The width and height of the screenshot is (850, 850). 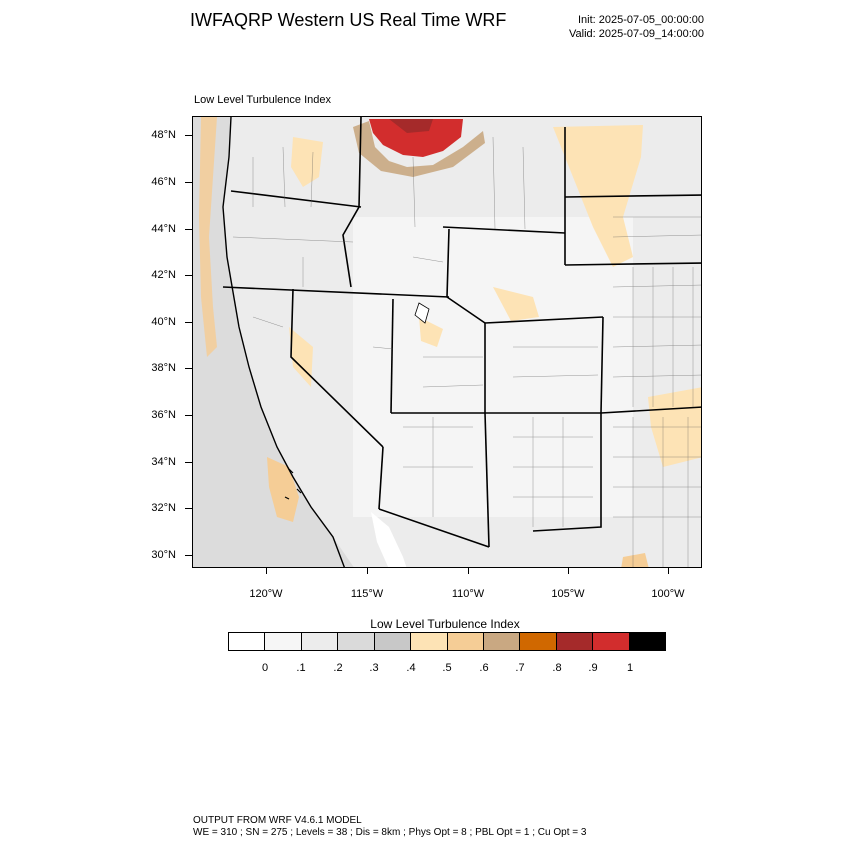 What do you see at coordinates (163, 368) in the screenshot?
I see `lat-label-38n: 38°N` at bounding box center [163, 368].